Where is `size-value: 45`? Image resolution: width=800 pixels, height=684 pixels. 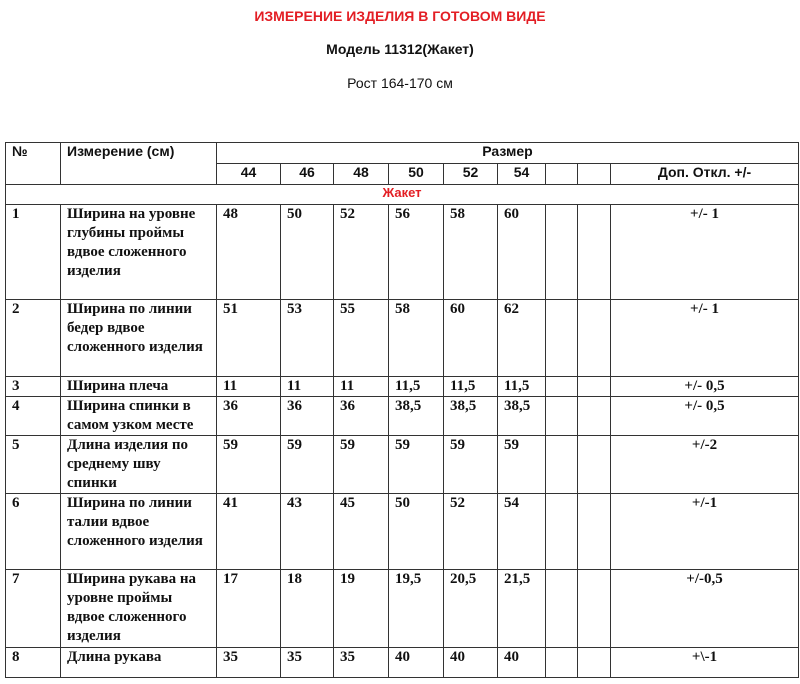 size-value: 45 is located at coordinates (361, 531).